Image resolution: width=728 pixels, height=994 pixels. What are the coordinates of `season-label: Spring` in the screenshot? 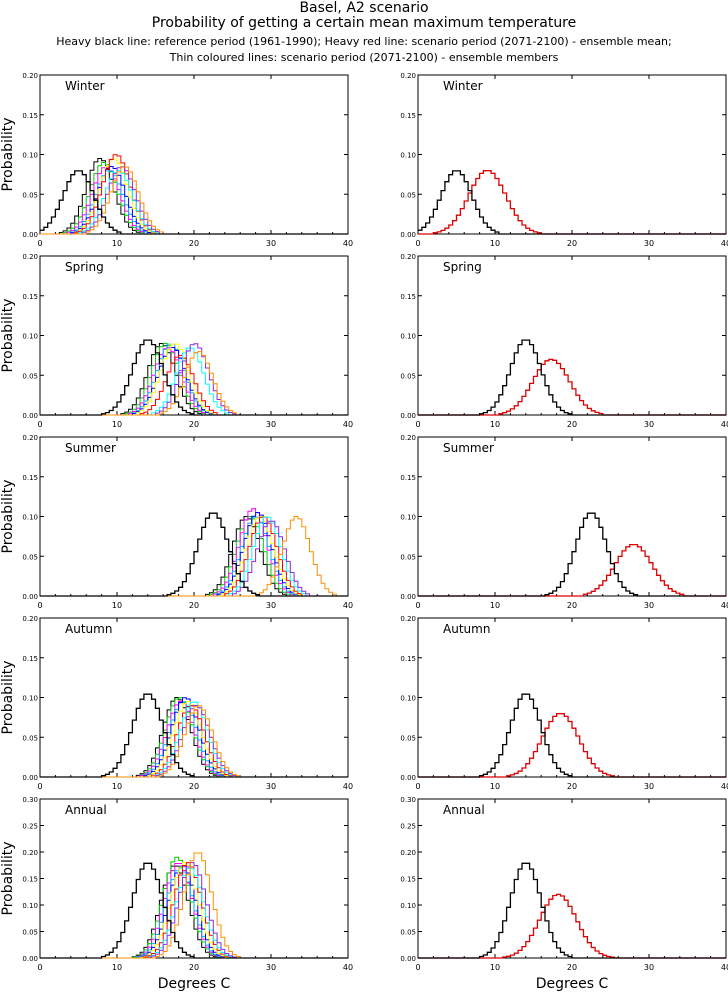 It's located at (462, 267).